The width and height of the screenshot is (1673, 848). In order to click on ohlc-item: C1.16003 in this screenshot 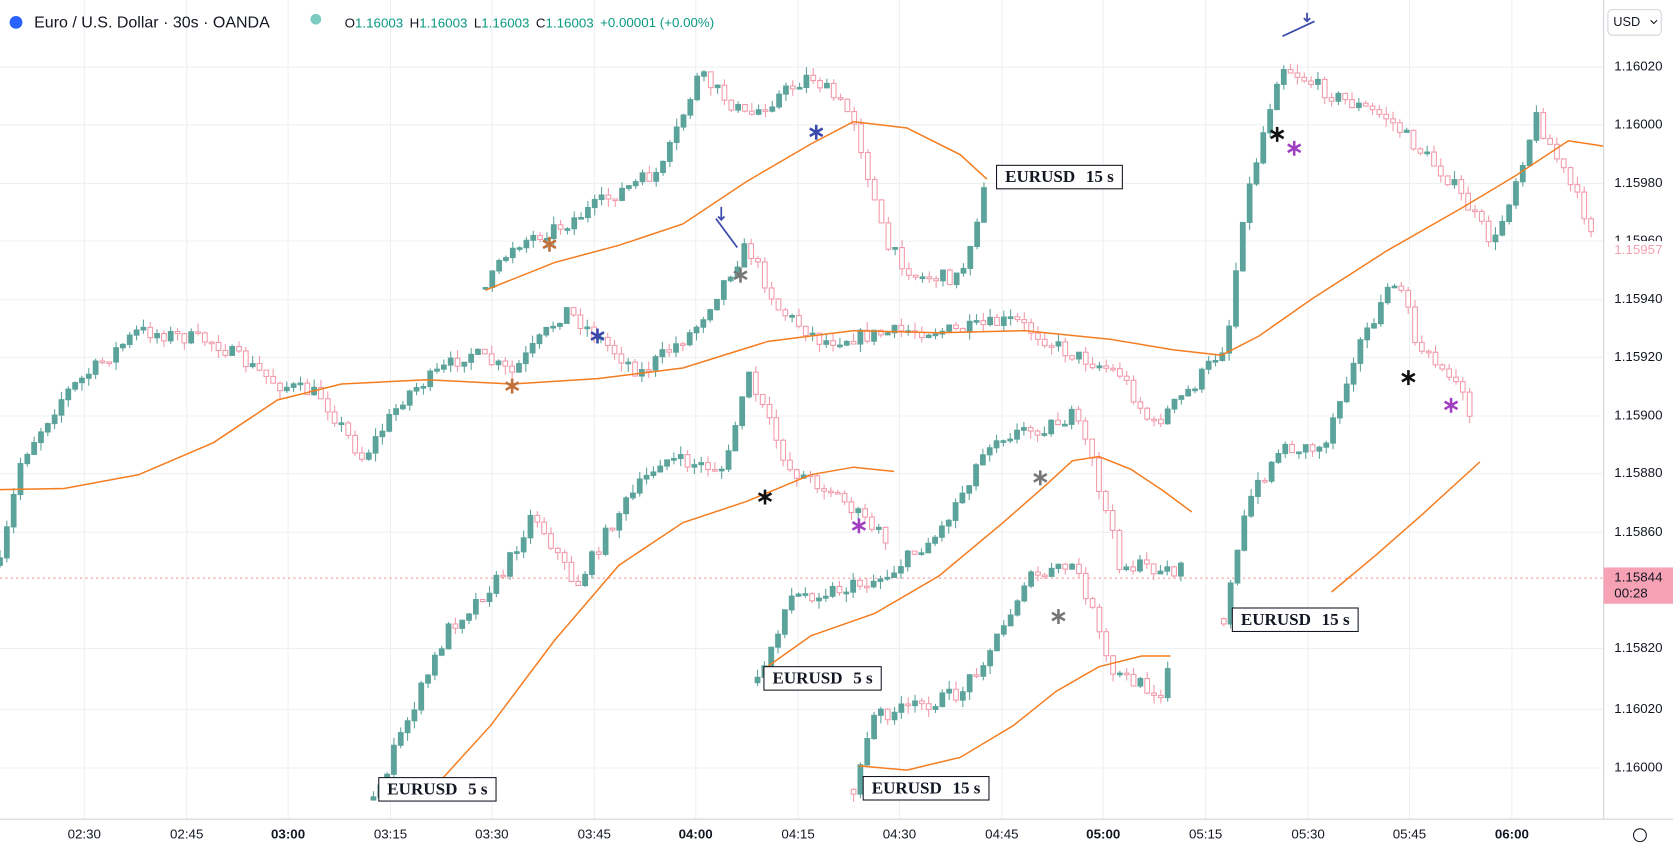, I will do `click(565, 22)`.